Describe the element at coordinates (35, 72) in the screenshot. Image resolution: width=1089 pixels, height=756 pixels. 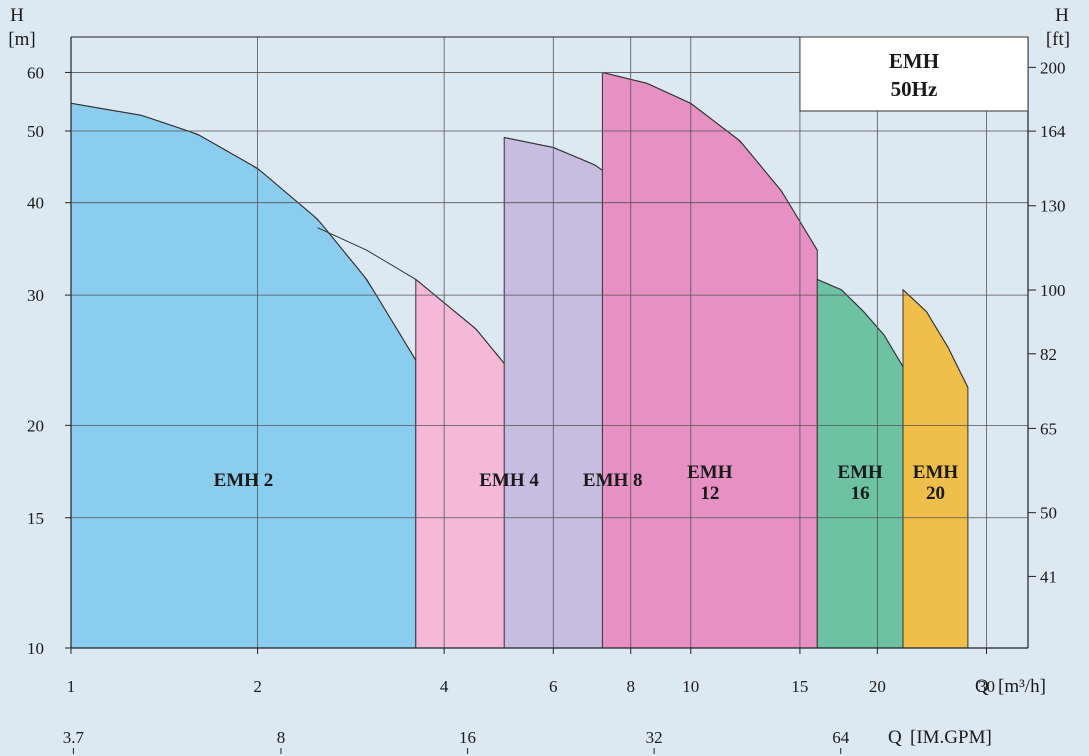
I see `y-left-tick-label: 60` at that location.